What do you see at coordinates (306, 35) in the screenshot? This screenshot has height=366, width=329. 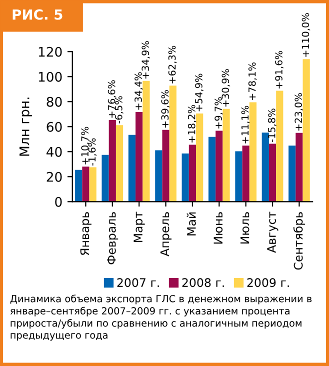 I see `annotation: +110,0%` at bounding box center [306, 35].